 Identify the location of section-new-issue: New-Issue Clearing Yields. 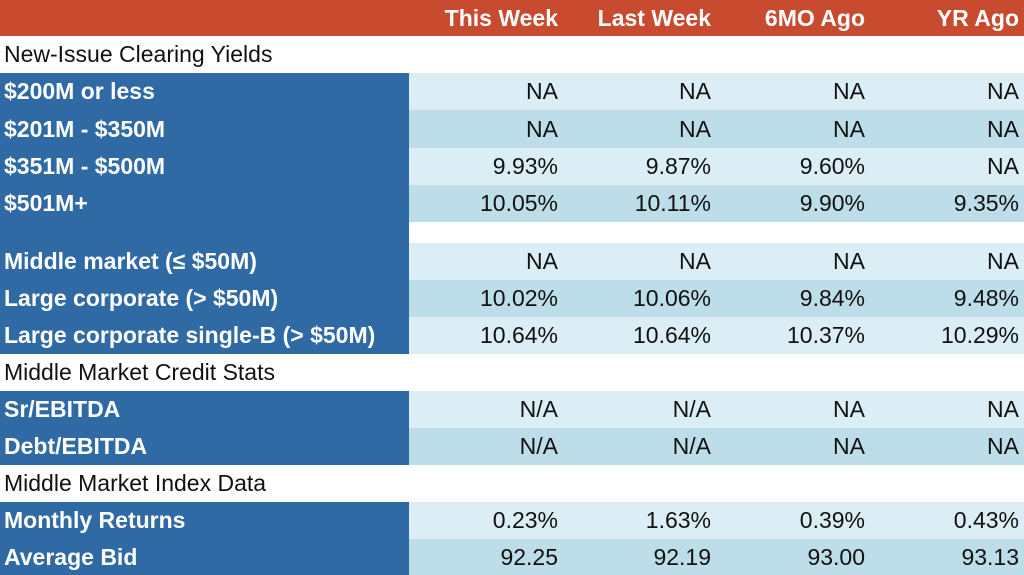
(512, 54).